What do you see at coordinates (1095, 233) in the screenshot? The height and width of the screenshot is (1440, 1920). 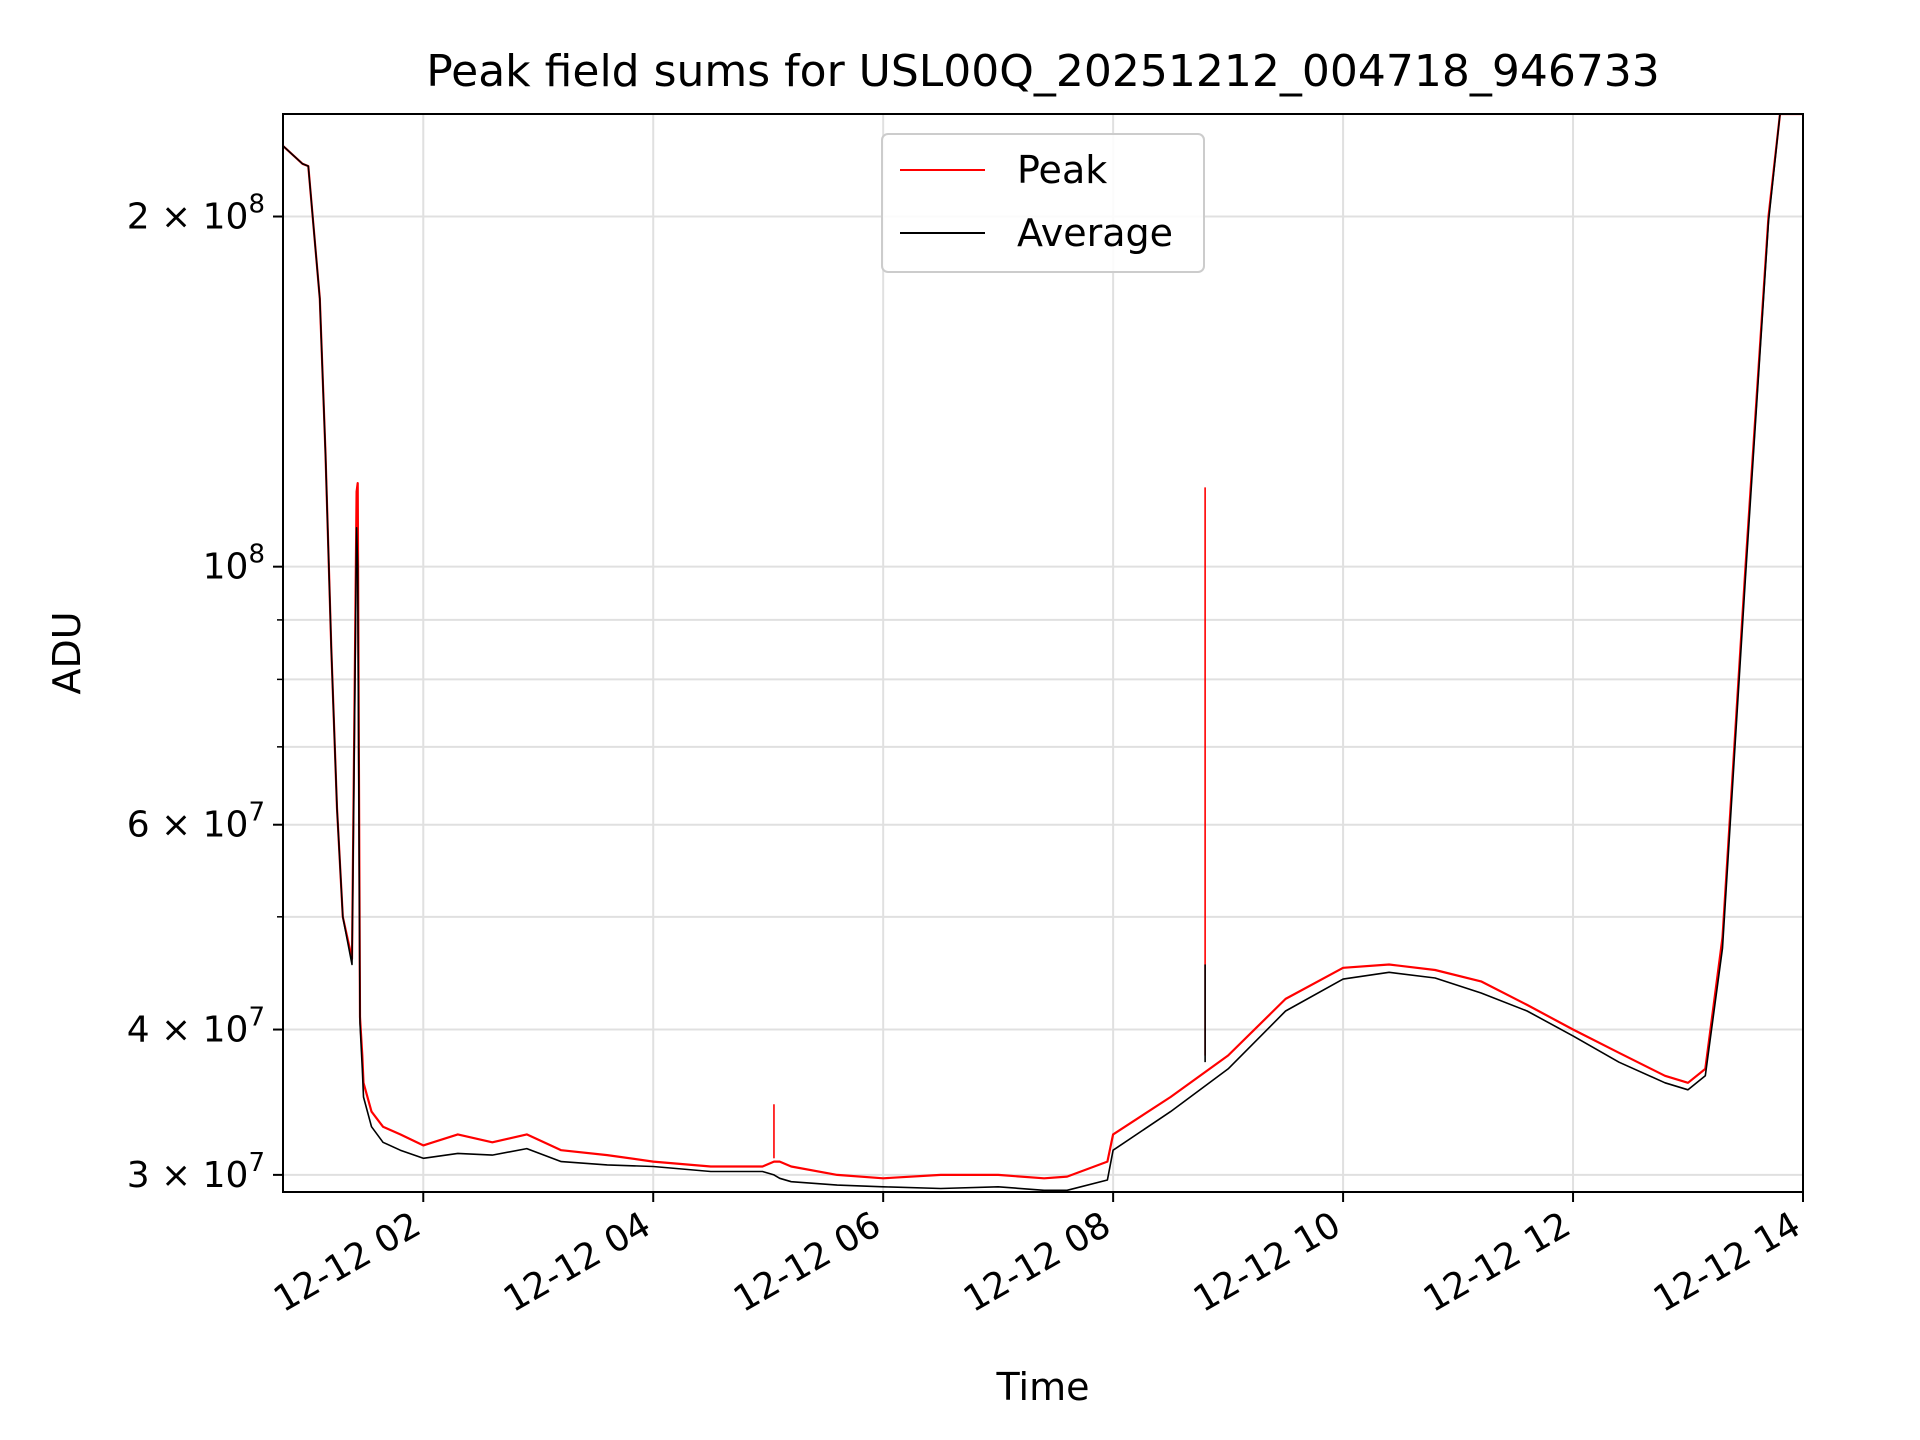 I see `legend-average-label: Average` at bounding box center [1095, 233].